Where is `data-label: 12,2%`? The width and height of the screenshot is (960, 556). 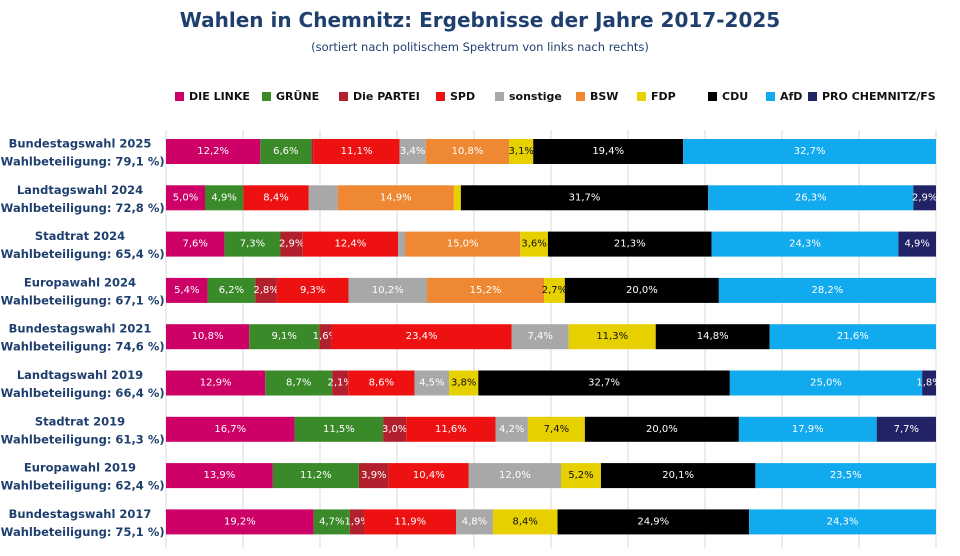
data-label: 12,2% is located at coordinates (213, 151).